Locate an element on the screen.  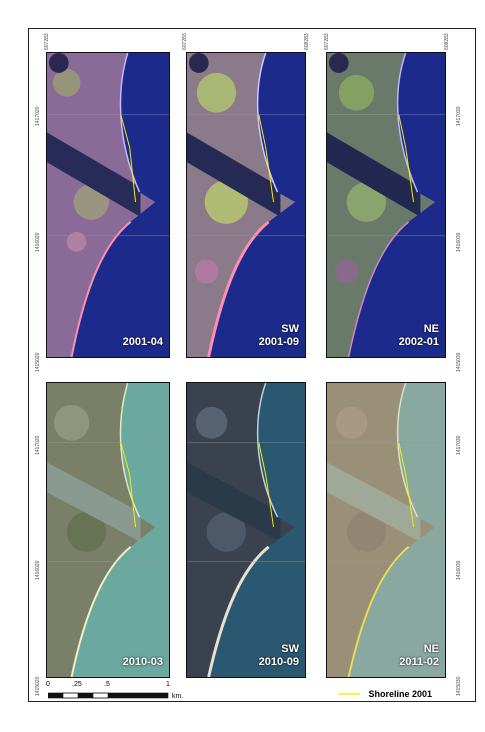
panel-date: 2010-09 is located at coordinates (278, 662).